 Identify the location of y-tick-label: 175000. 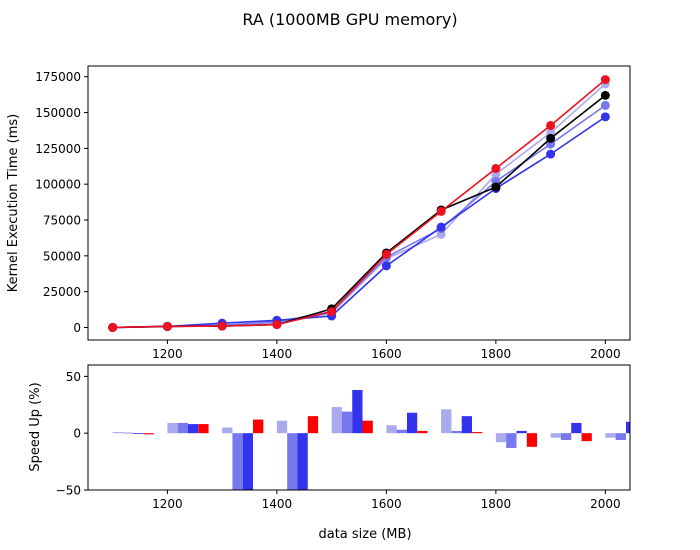
(58, 77).